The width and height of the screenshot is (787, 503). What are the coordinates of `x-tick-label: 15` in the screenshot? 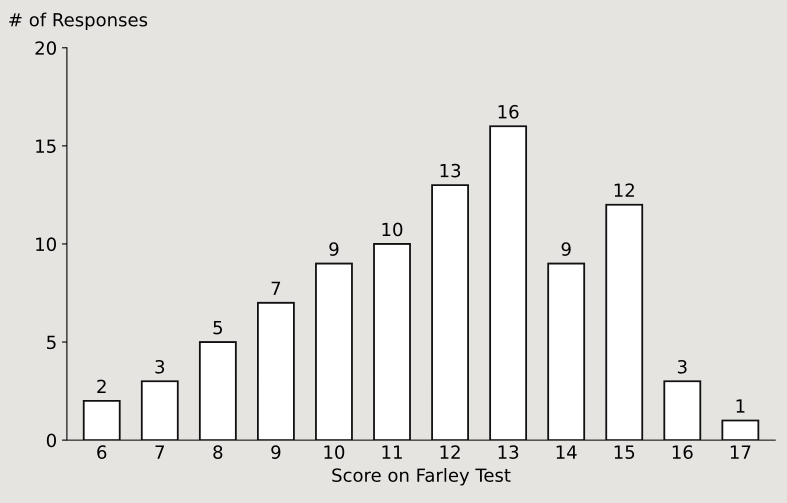 It's located at (624, 452).